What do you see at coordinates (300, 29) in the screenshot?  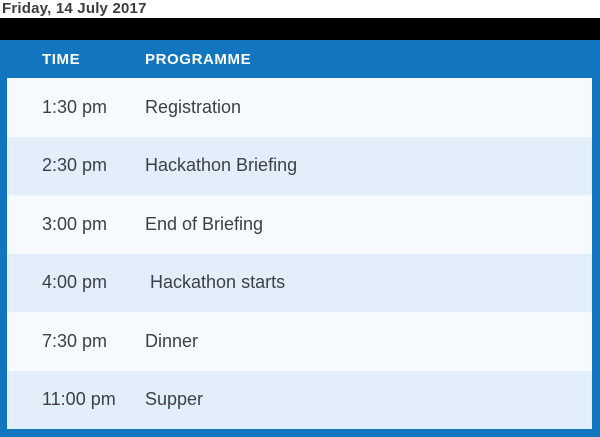 I see `divider-bar` at bounding box center [300, 29].